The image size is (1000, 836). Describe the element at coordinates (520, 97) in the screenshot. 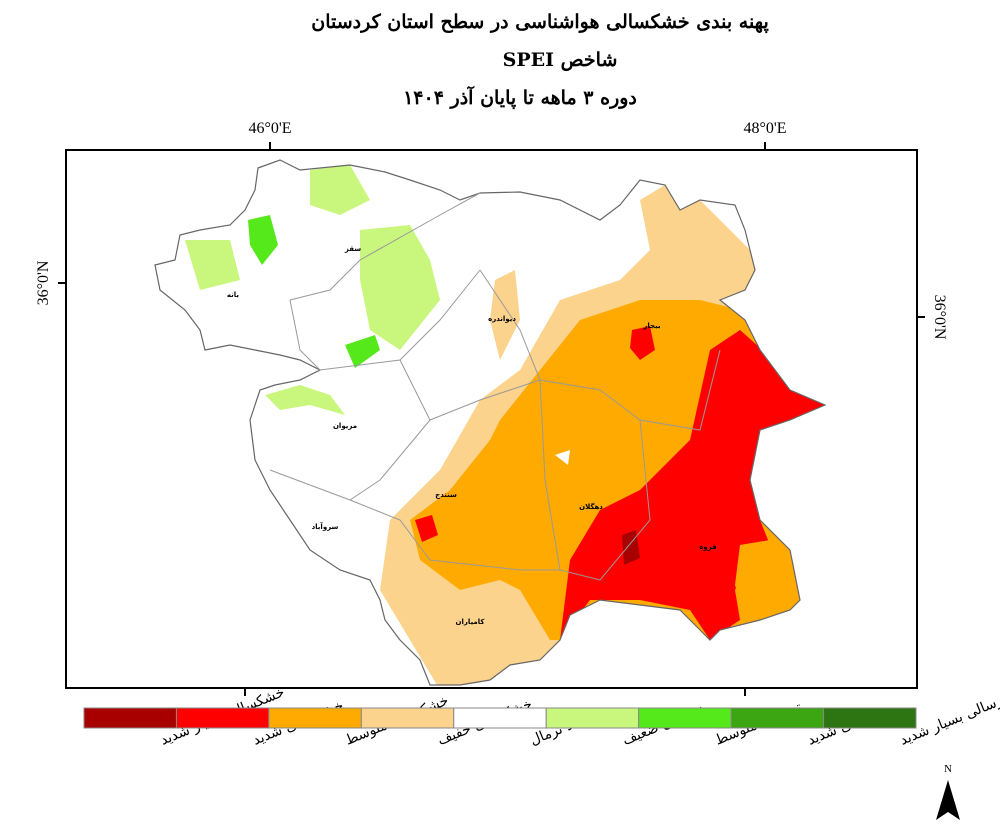

I see `title-line-3: دوره ۳ ماهه تا پایان آذر ۱۴۰۴` at that location.